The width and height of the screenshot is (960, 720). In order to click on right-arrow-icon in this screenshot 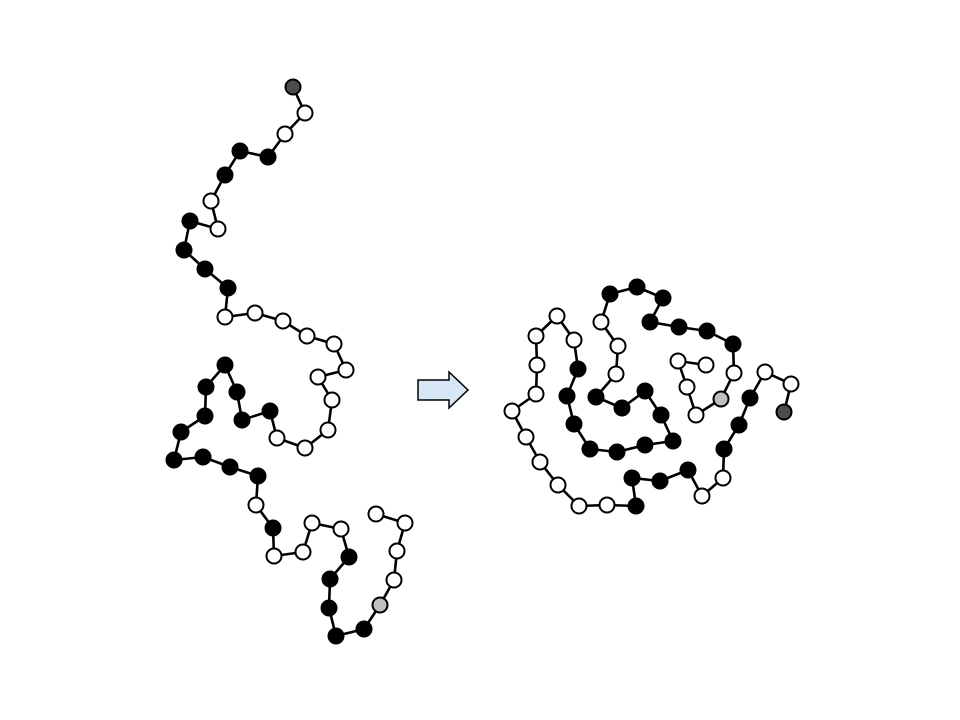, I will do `click(443, 390)`.